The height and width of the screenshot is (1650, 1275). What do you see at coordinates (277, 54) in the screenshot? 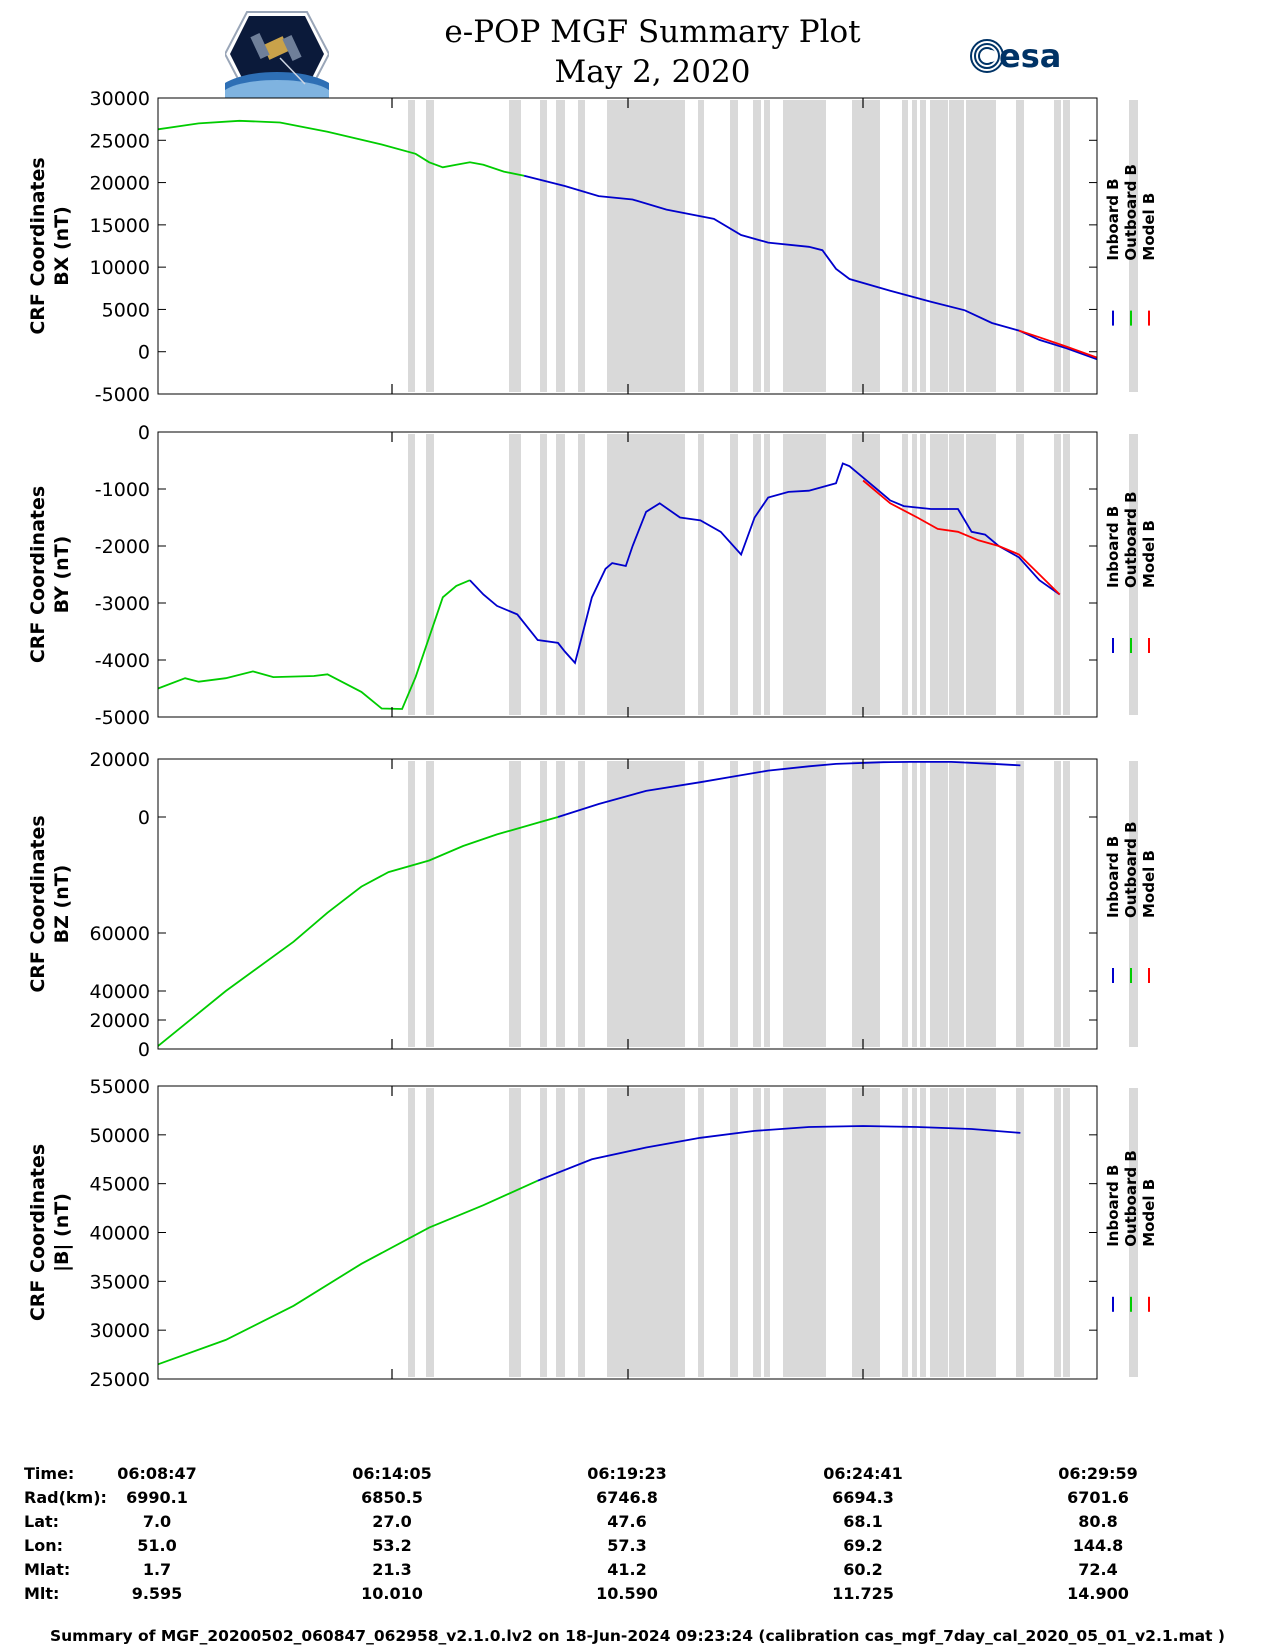
I see `cassiope-logo` at bounding box center [277, 54].